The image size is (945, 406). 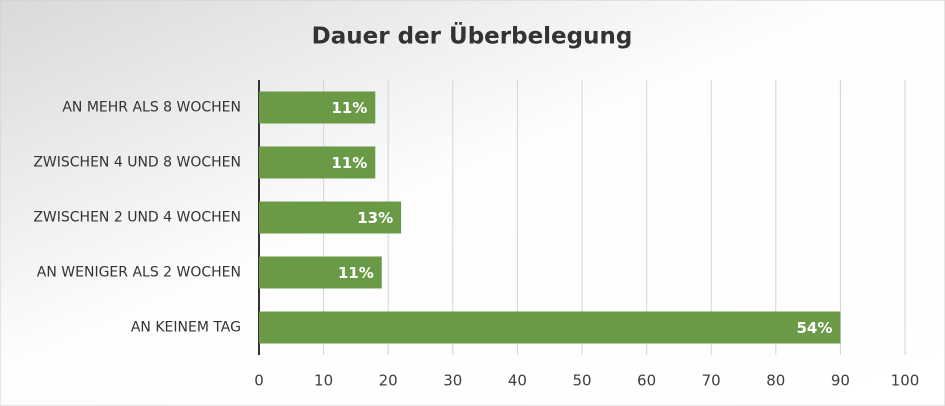 What do you see at coordinates (581, 381) in the screenshot?
I see `x-tick-label: 50` at bounding box center [581, 381].